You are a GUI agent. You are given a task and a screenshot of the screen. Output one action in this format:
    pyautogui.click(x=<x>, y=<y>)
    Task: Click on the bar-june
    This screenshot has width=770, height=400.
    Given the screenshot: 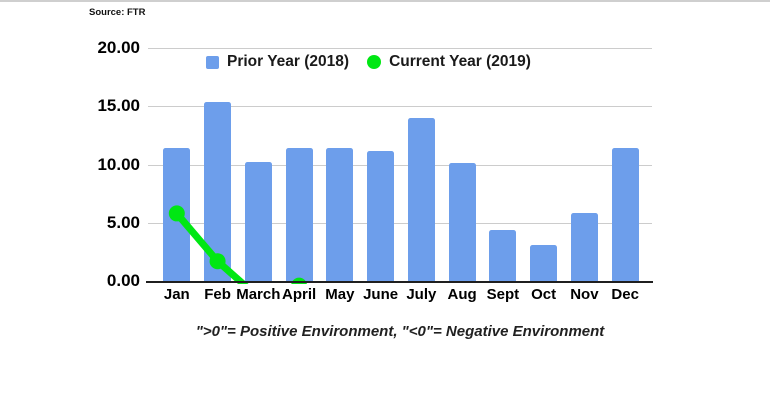 What is the action you would take?
    pyautogui.click(x=381, y=216)
    